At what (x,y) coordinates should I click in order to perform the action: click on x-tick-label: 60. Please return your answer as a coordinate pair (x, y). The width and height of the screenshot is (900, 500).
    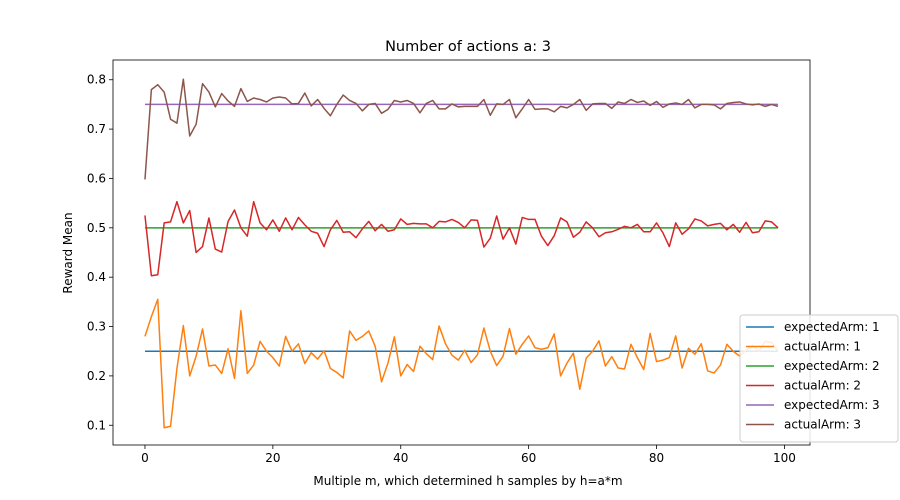
    Looking at the image, I should click on (528, 458).